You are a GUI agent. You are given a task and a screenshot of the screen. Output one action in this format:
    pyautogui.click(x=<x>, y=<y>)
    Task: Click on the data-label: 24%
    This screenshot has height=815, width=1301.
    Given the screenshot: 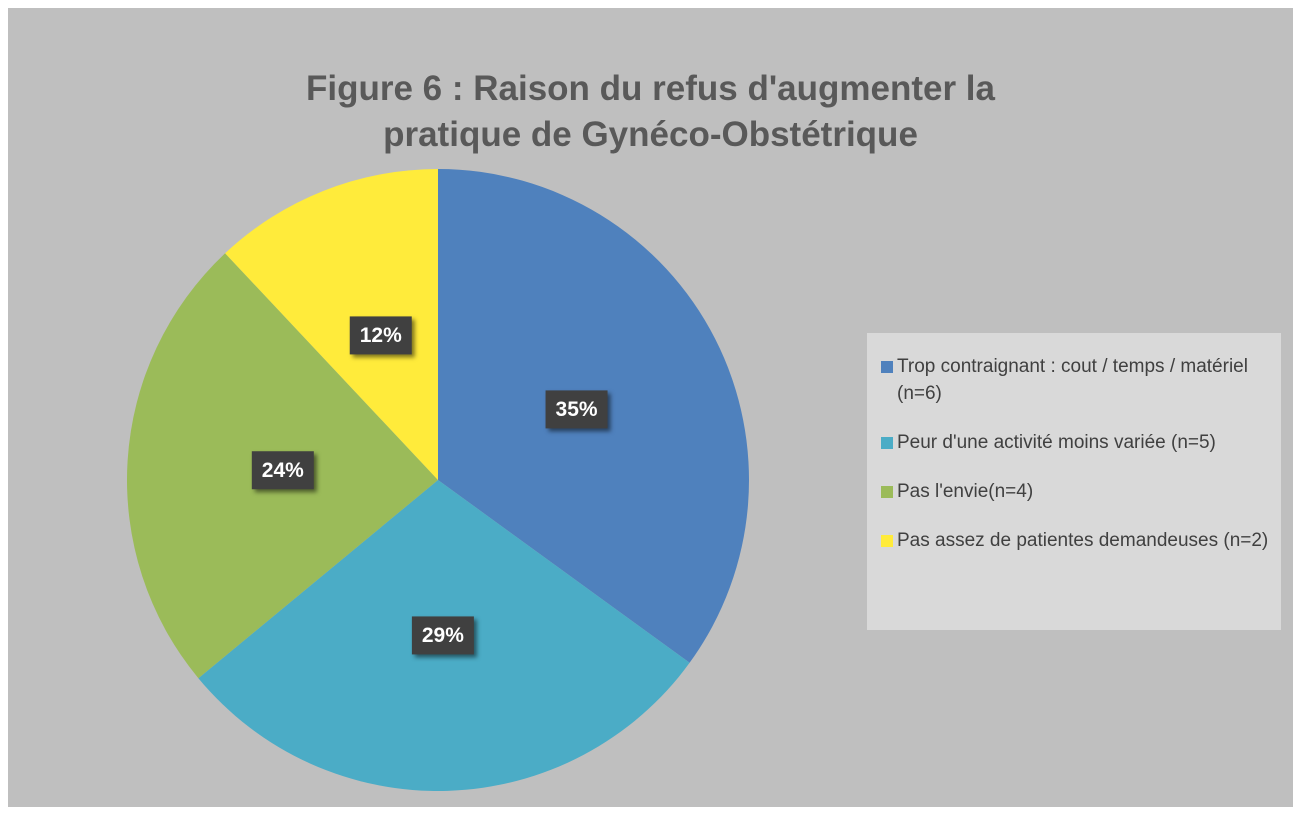 What is the action you would take?
    pyautogui.click(x=283, y=470)
    